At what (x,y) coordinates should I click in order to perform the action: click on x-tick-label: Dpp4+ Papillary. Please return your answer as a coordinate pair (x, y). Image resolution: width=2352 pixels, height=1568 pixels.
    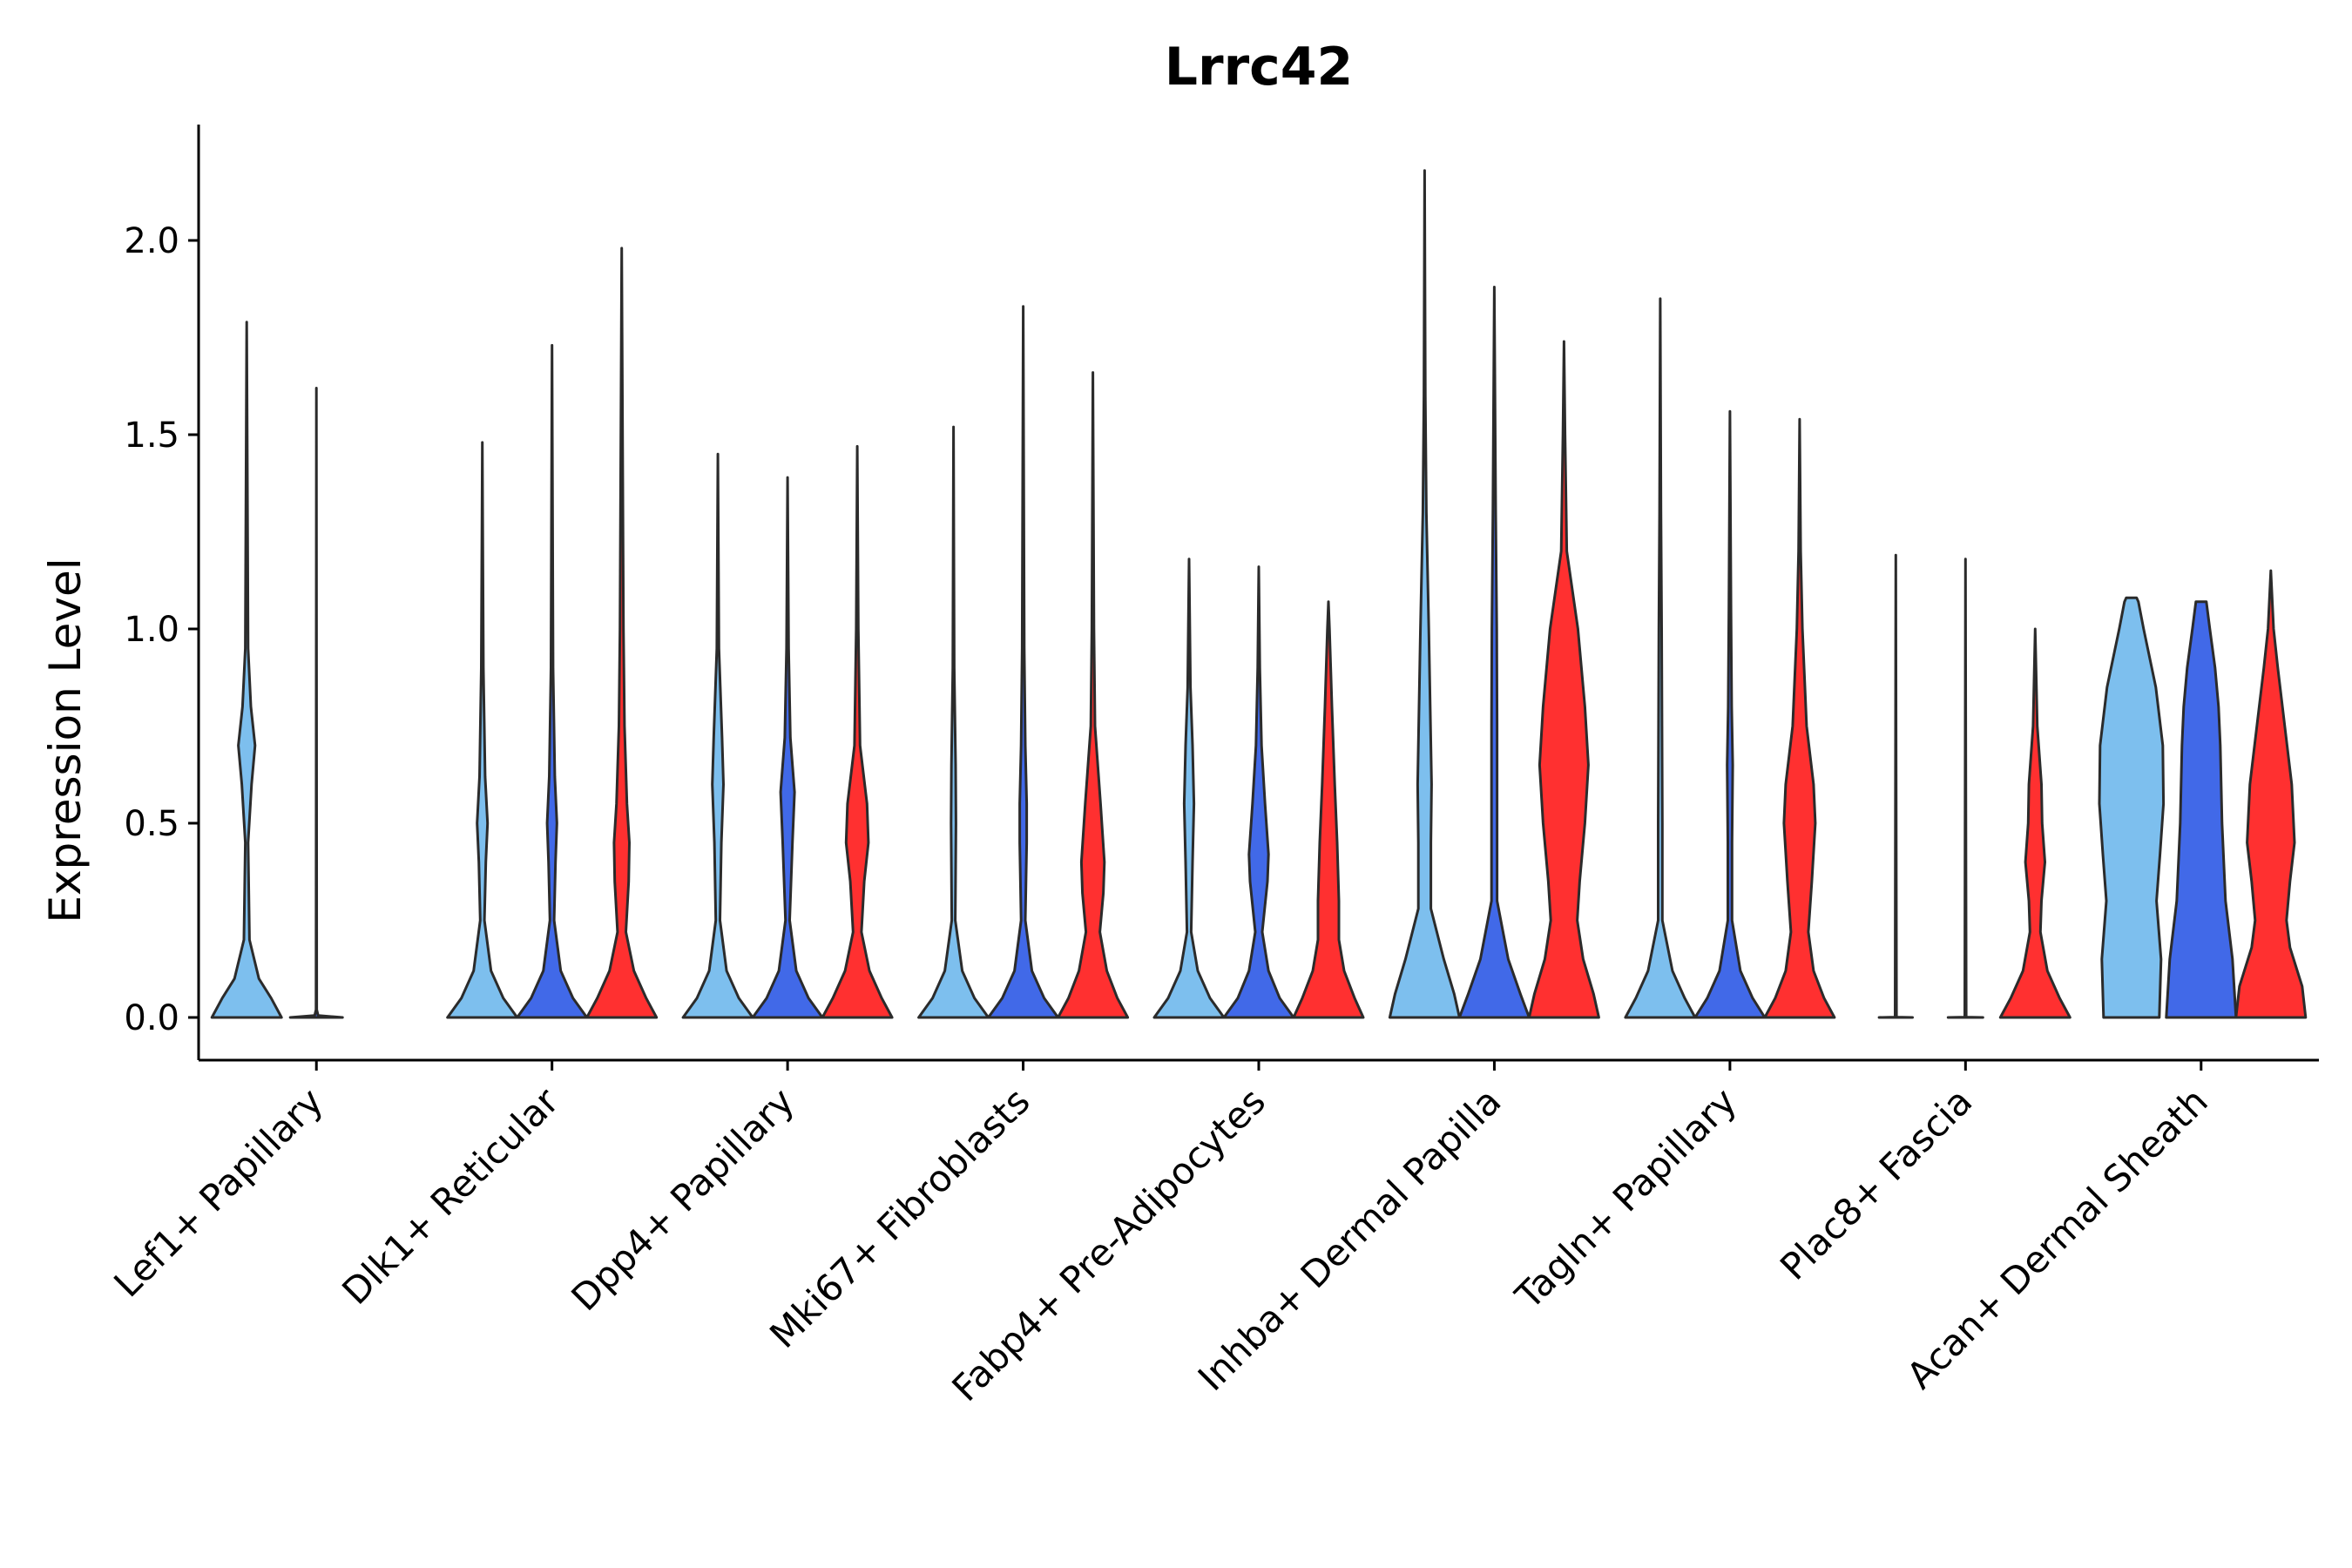
    Looking at the image, I should click on (682, 1199).